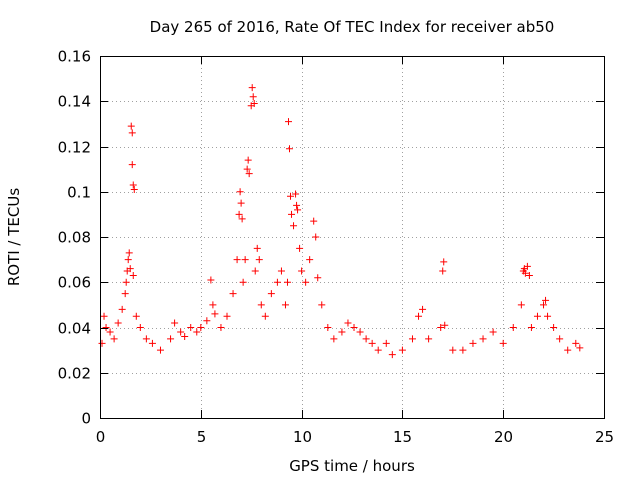  I want to click on x-tick-label: 25, so click(604, 437).